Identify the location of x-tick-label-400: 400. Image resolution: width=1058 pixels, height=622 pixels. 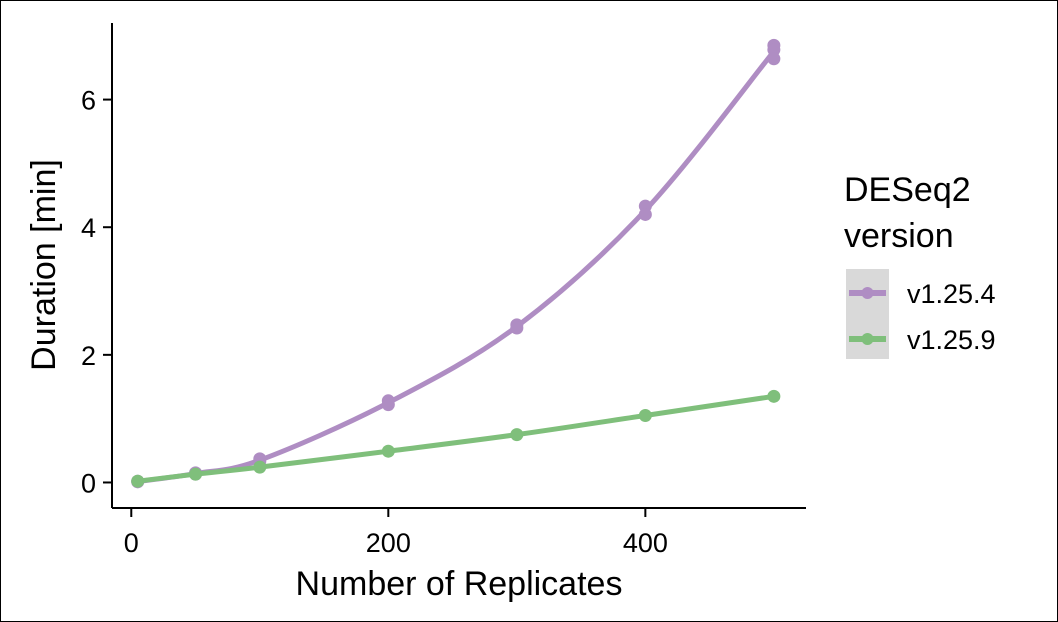
(645, 543).